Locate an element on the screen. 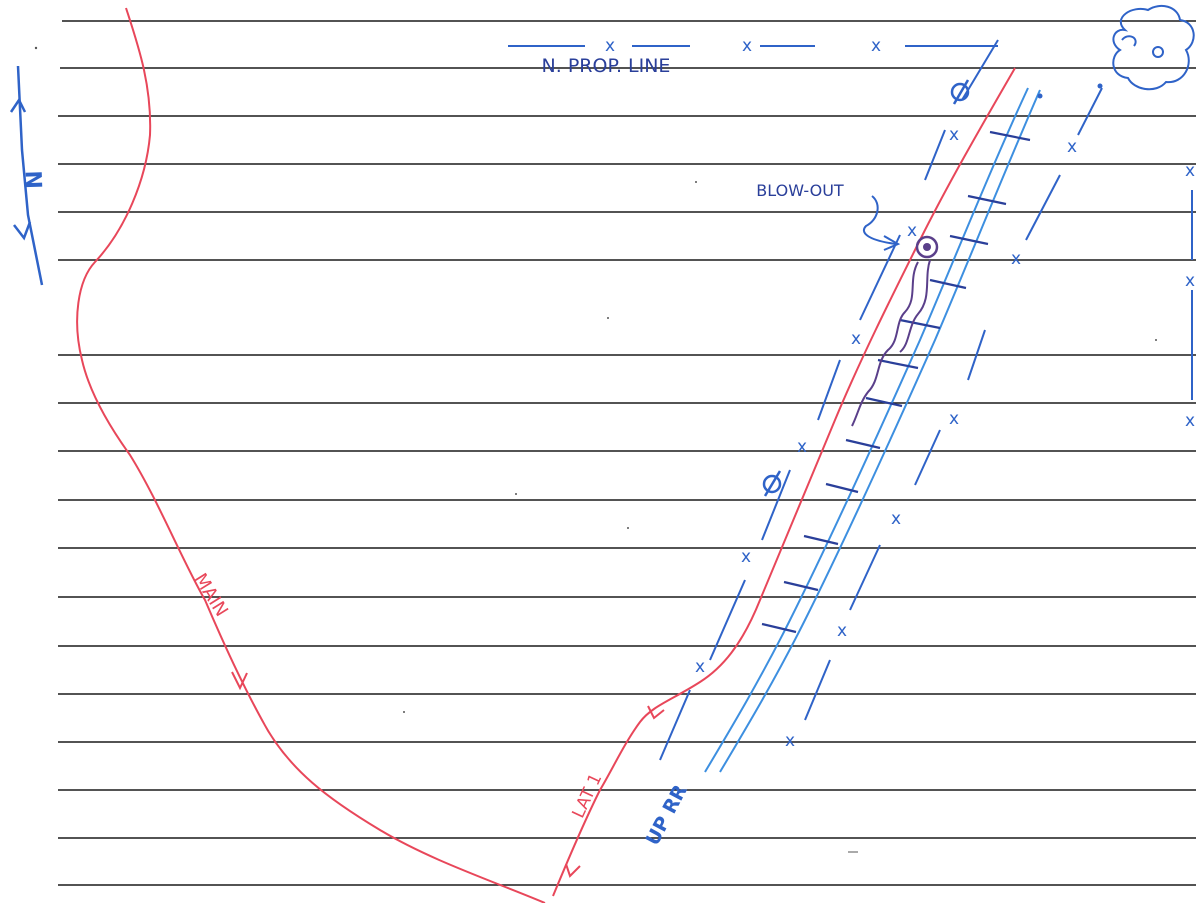 This screenshot has height=903, width=1196. blow-out-pointer-arrowhead-icon is located at coordinates (892, 243).